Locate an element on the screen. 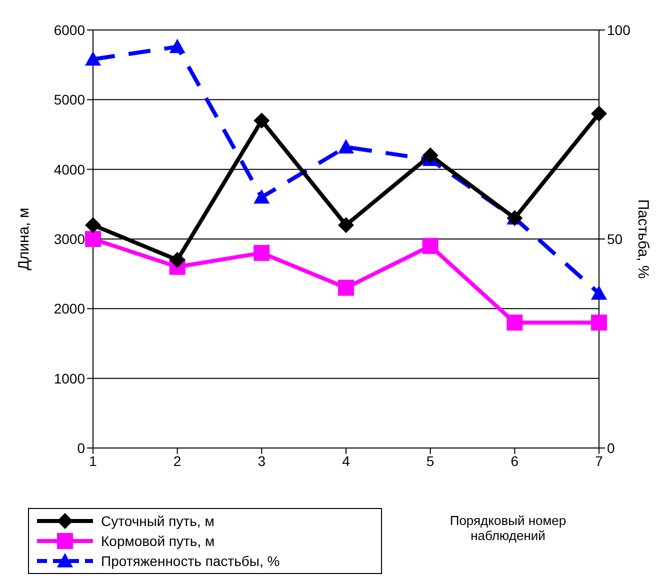 The image size is (667, 583). y-tick-label: 6000 is located at coordinates (70, 30).